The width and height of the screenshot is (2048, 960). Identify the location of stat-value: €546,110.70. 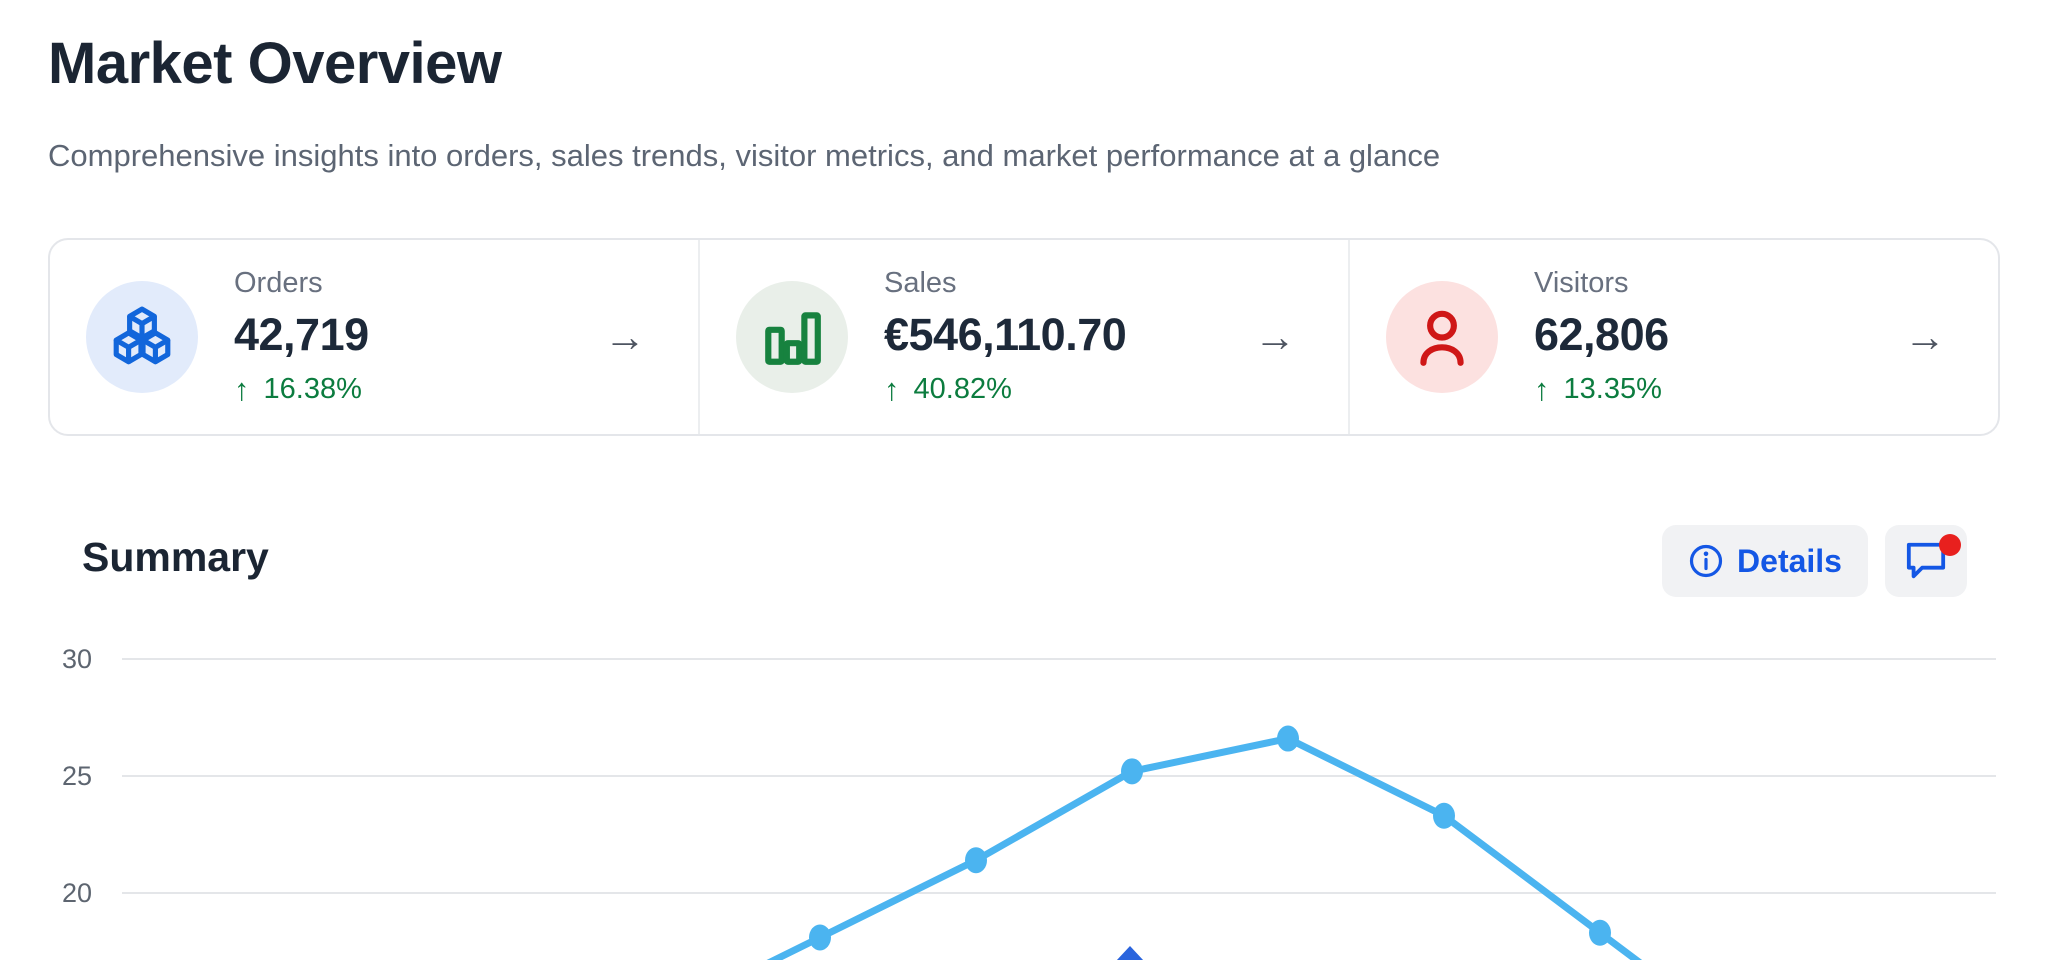
(1005, 334).